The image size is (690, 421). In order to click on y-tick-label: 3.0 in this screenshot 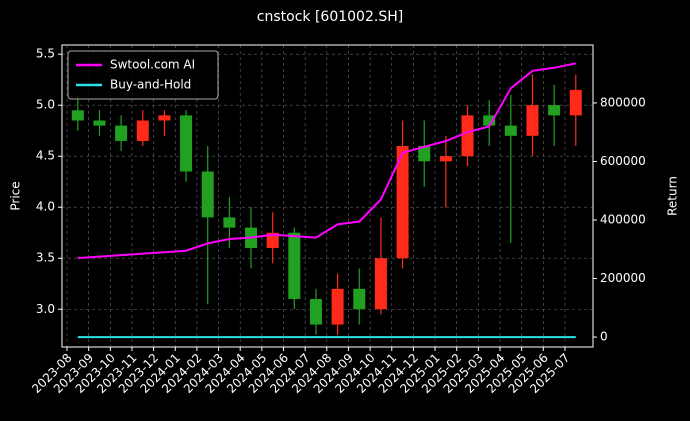, I will do `click(45, 309)`.